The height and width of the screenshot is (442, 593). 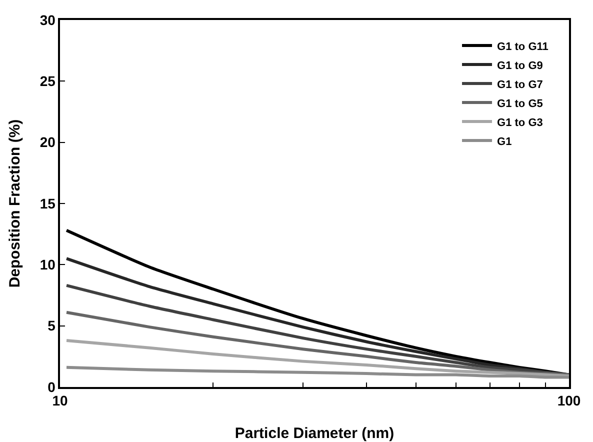 What do you see at coordinates (520, 122) in the screenshot?
I see `legend-label: G1 to G3` at bounding box center [520, 122].